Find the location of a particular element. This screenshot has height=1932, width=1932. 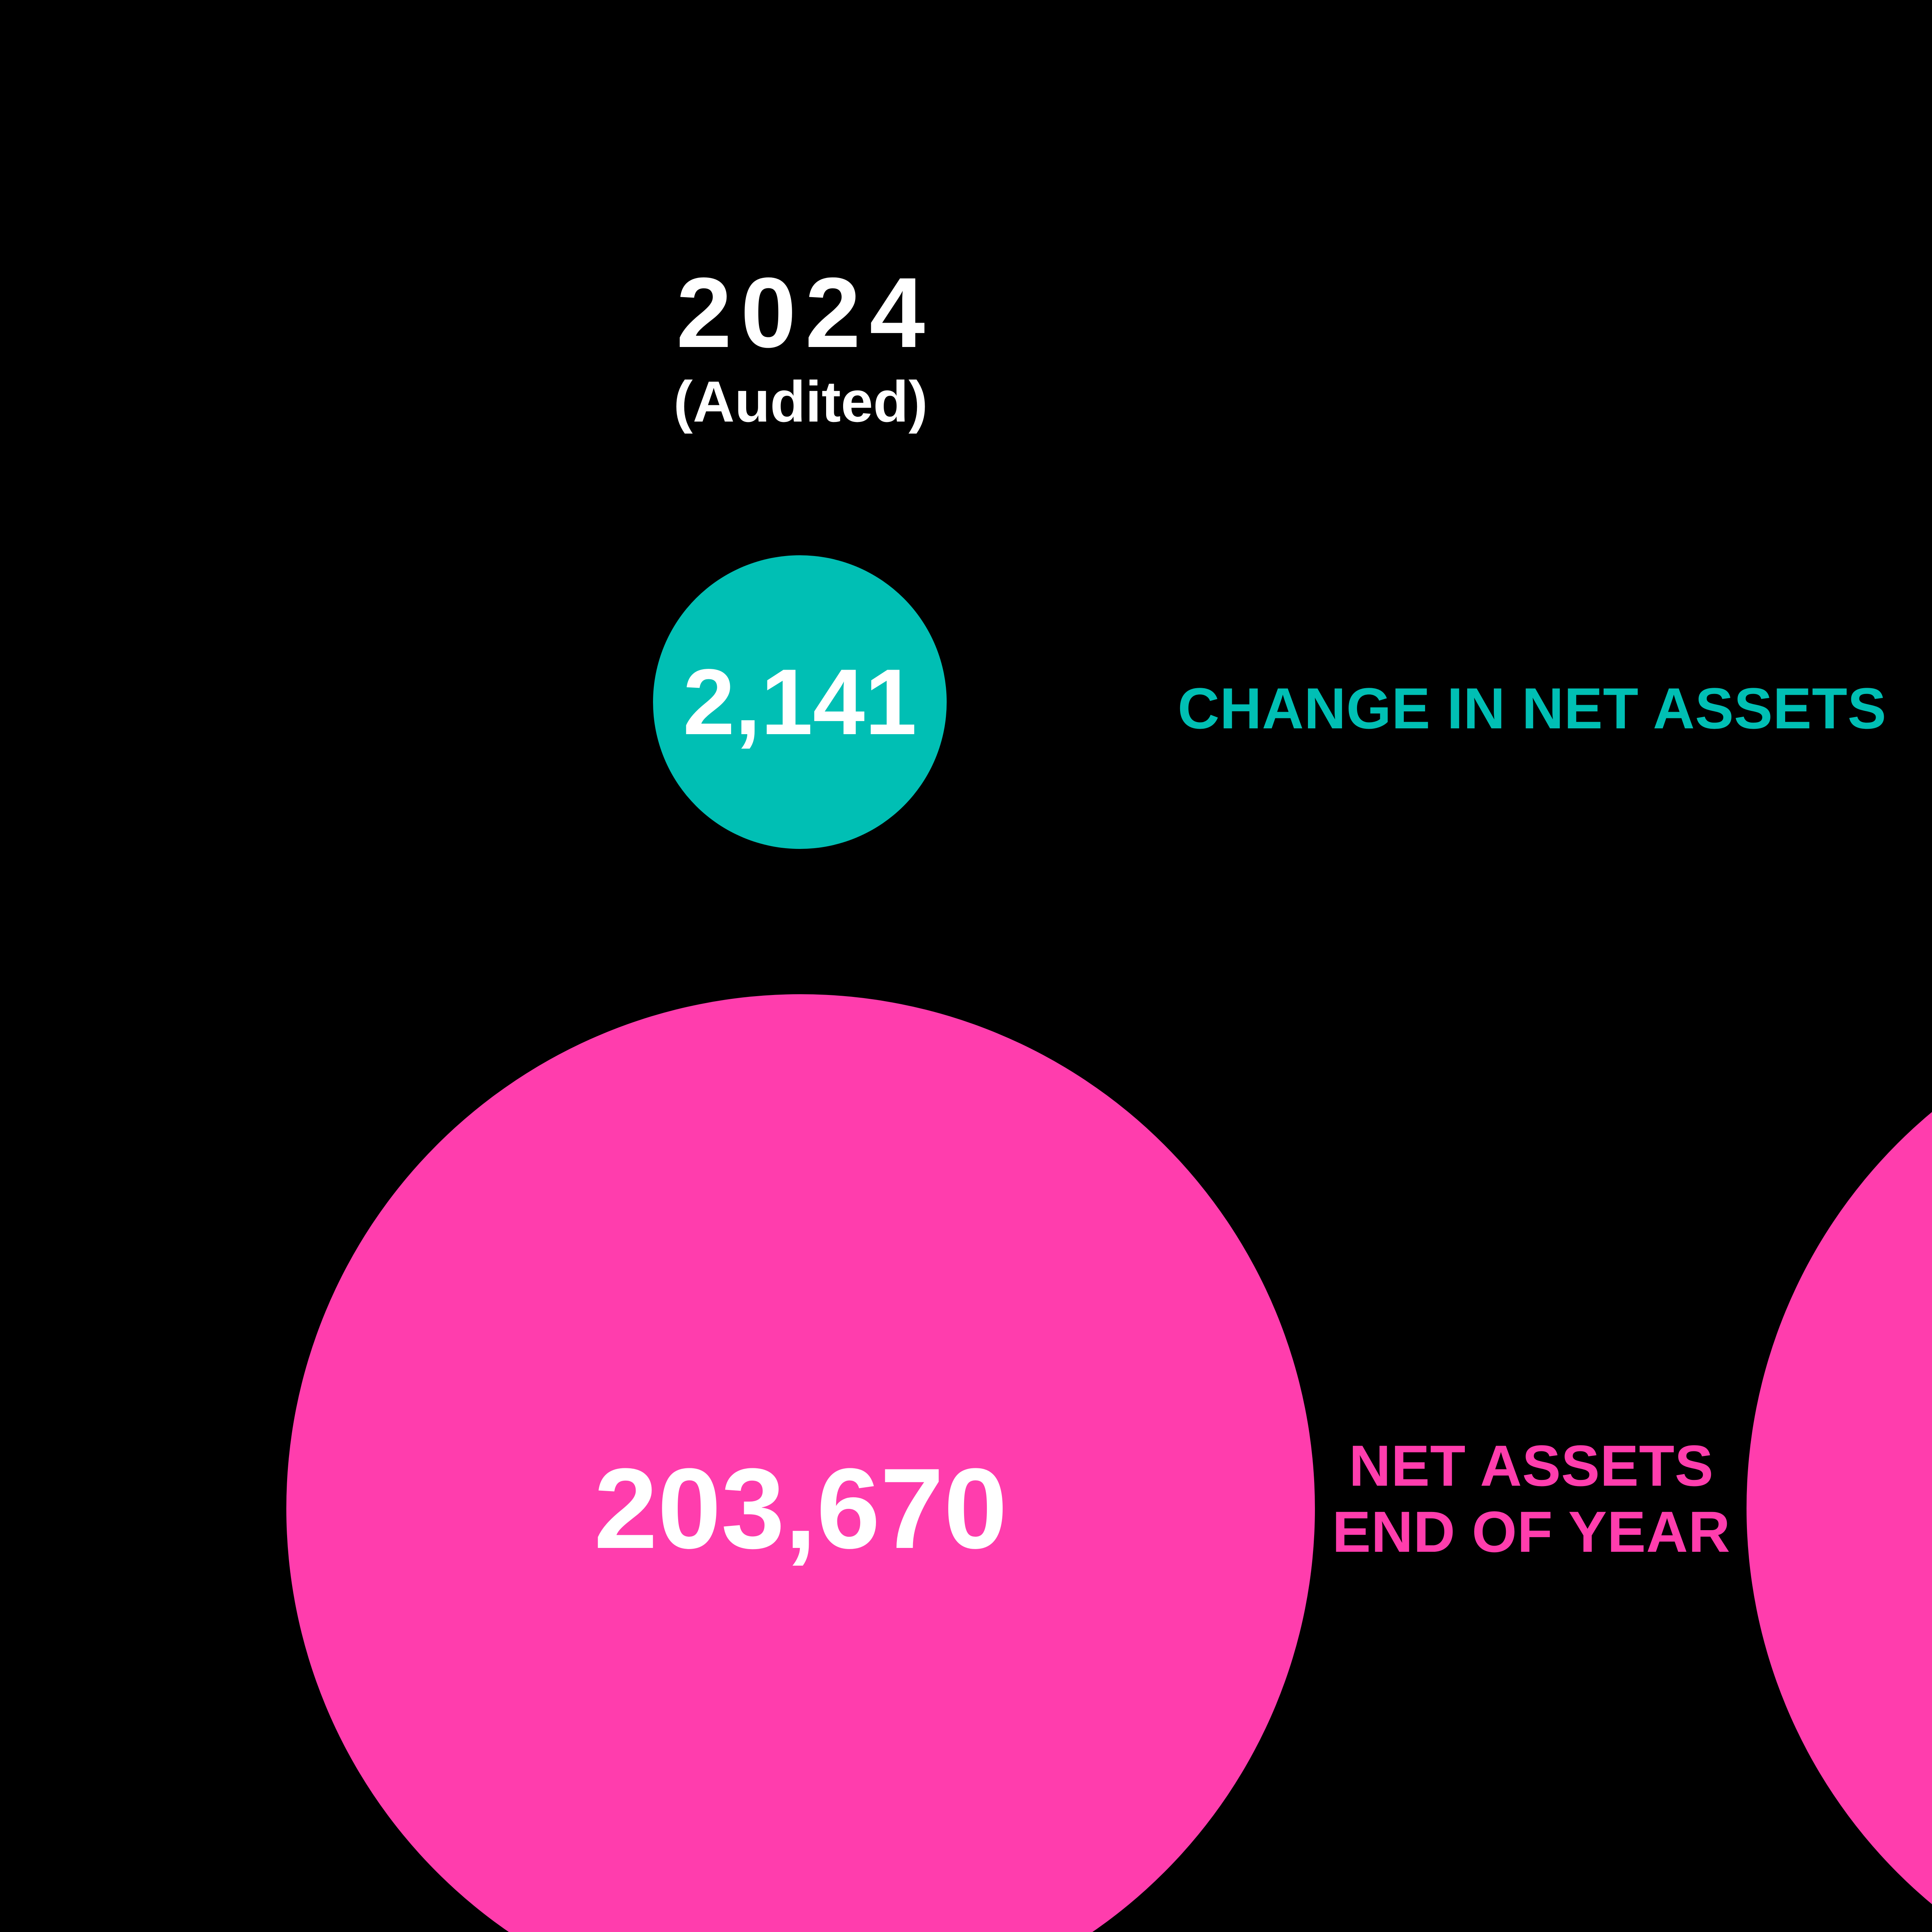

change-bubble-2024: 2,141 is located at coordinates (800, 702).